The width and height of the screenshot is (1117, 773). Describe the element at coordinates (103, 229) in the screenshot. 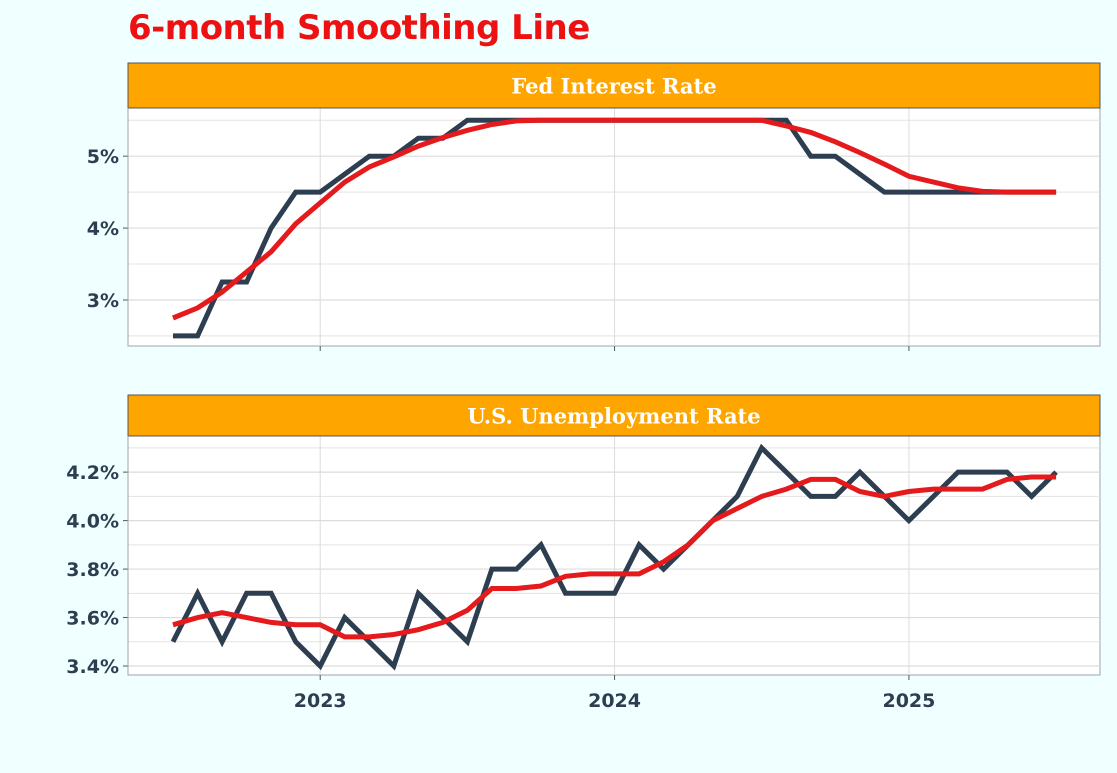

I see `y-tick-label: 4%` at that location.